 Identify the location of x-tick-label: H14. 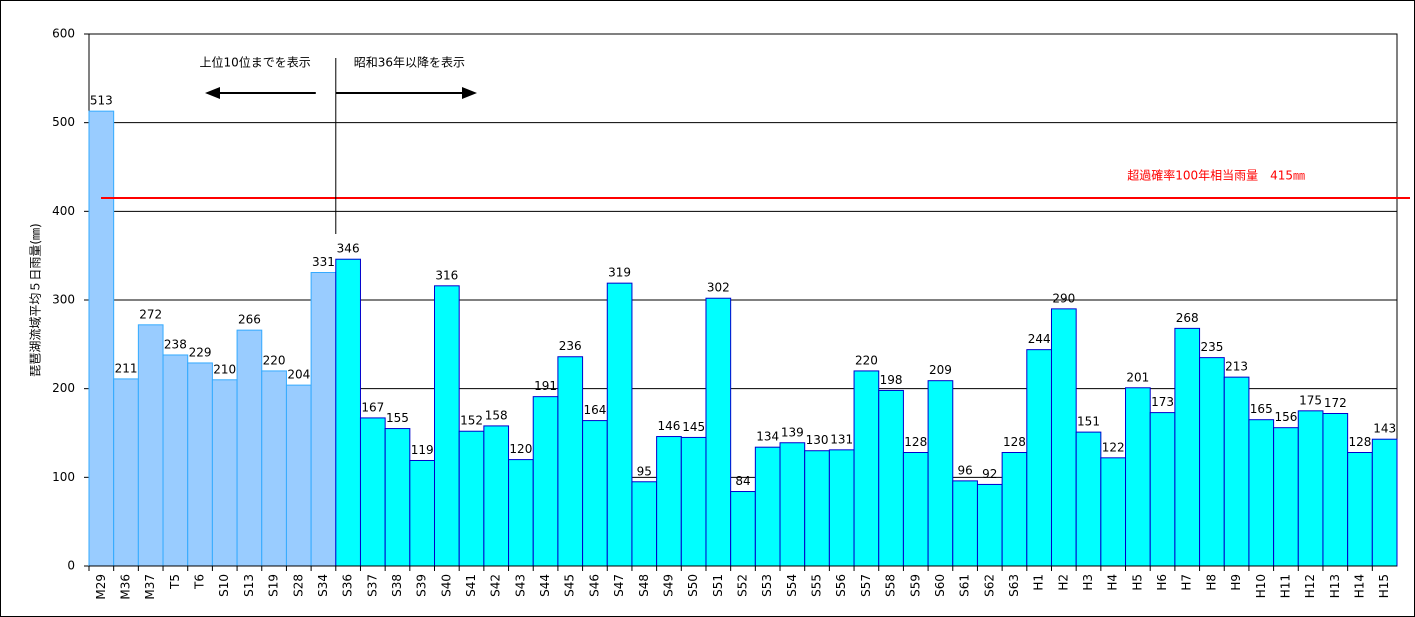
(1359, 586).